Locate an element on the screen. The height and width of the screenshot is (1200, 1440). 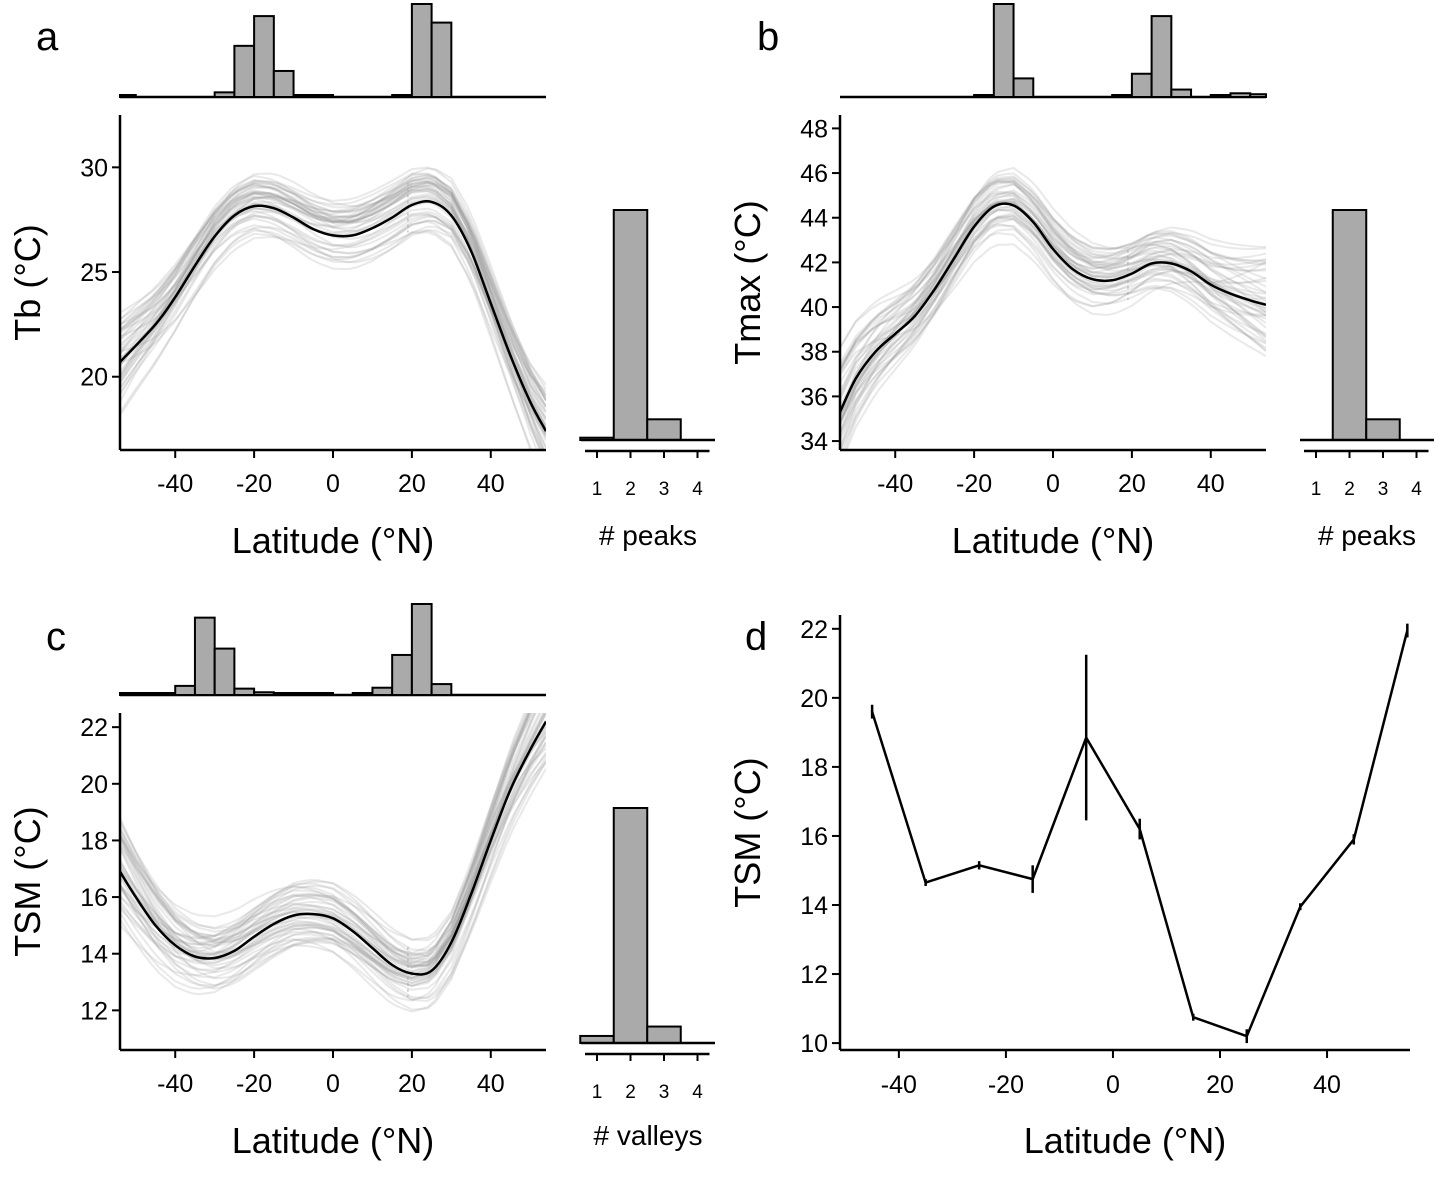
y-tick-label: 42 is located at coordinates (814, 263).